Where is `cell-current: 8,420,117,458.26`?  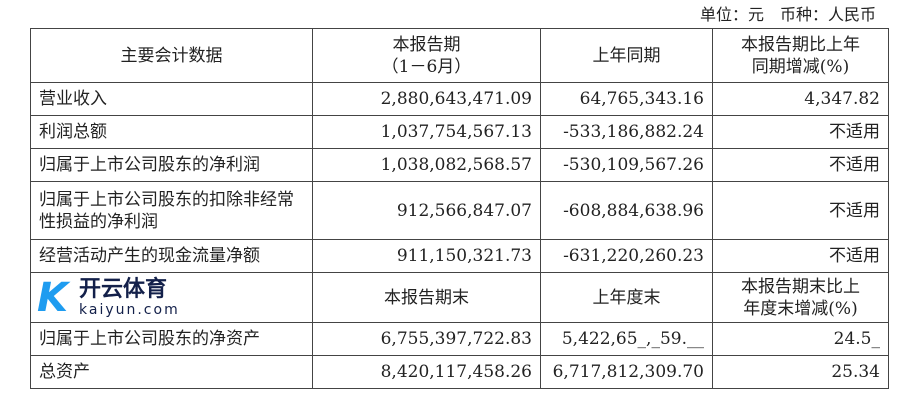
cell-current: 8,420,117,458.26 is located at coordinates (426, 372).